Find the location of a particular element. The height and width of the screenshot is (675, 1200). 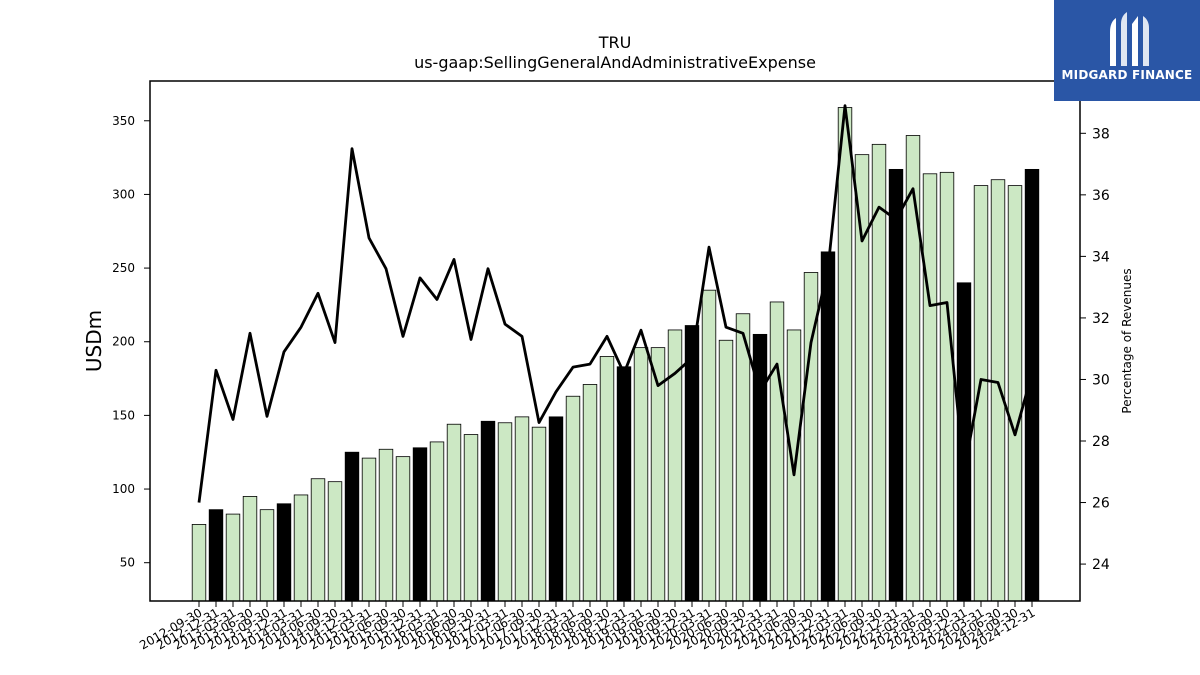

y2-tick-label: 28 is located at coordinates (1101, 442).